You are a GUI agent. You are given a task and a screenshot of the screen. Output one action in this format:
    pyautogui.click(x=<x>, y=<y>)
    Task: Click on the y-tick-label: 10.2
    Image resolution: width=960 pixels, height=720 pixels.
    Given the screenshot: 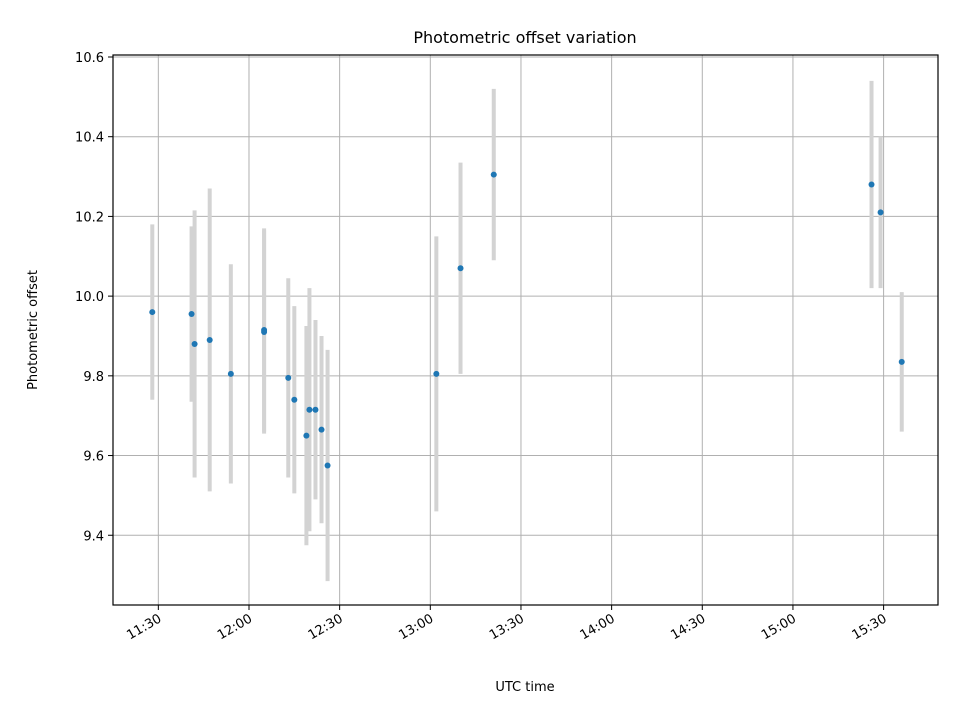 What is the action you would take?
    pyautogui.click(x=89, y=217)
    